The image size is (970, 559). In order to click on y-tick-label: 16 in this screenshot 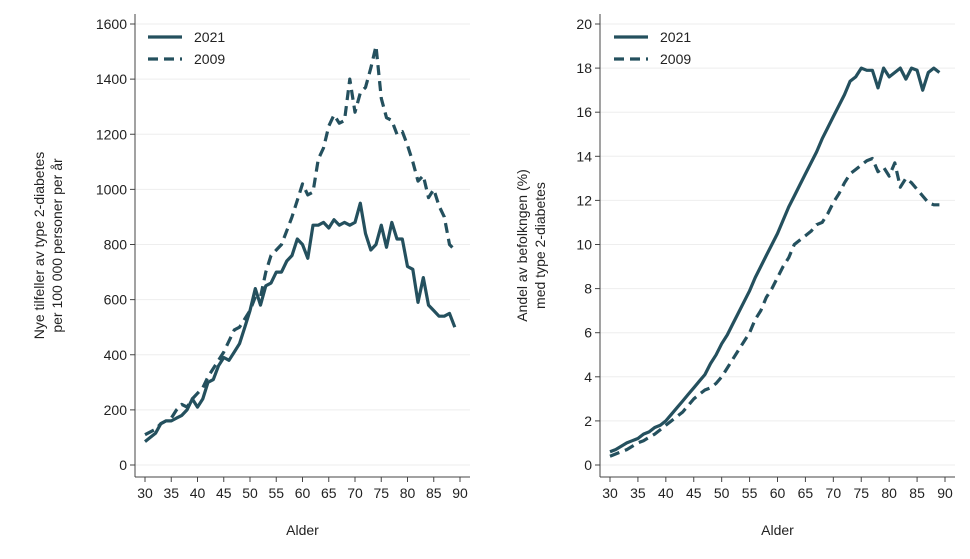, I will do `click(584, 112)`.